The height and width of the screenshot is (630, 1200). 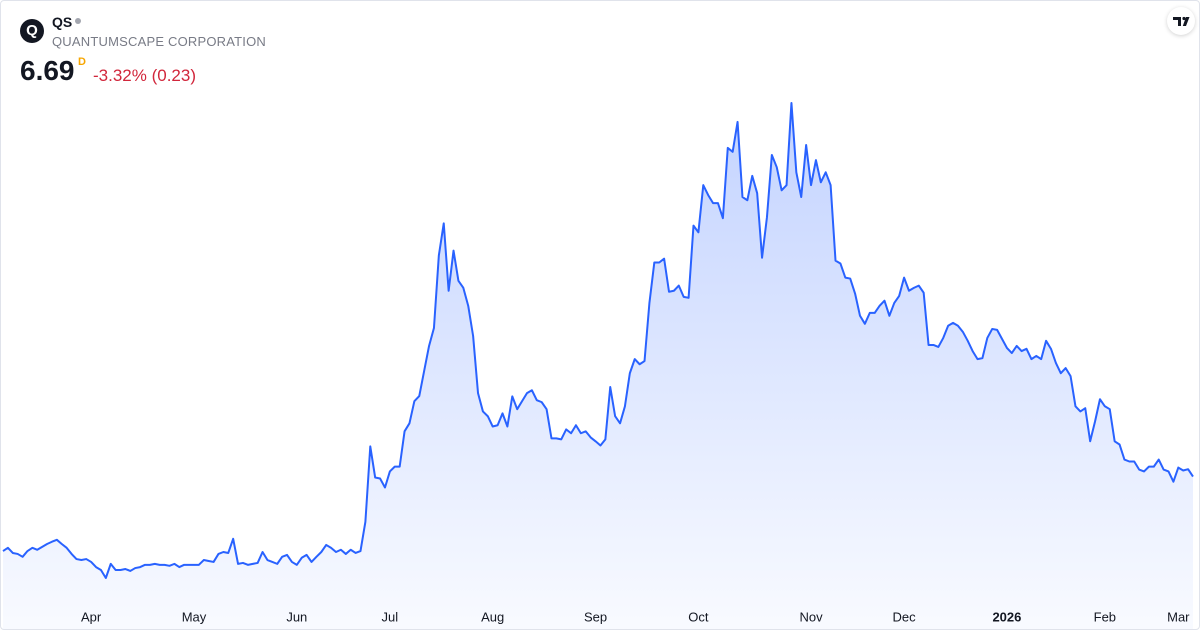 I want to click on last-price: 6.69, so click(x=47, y=70).